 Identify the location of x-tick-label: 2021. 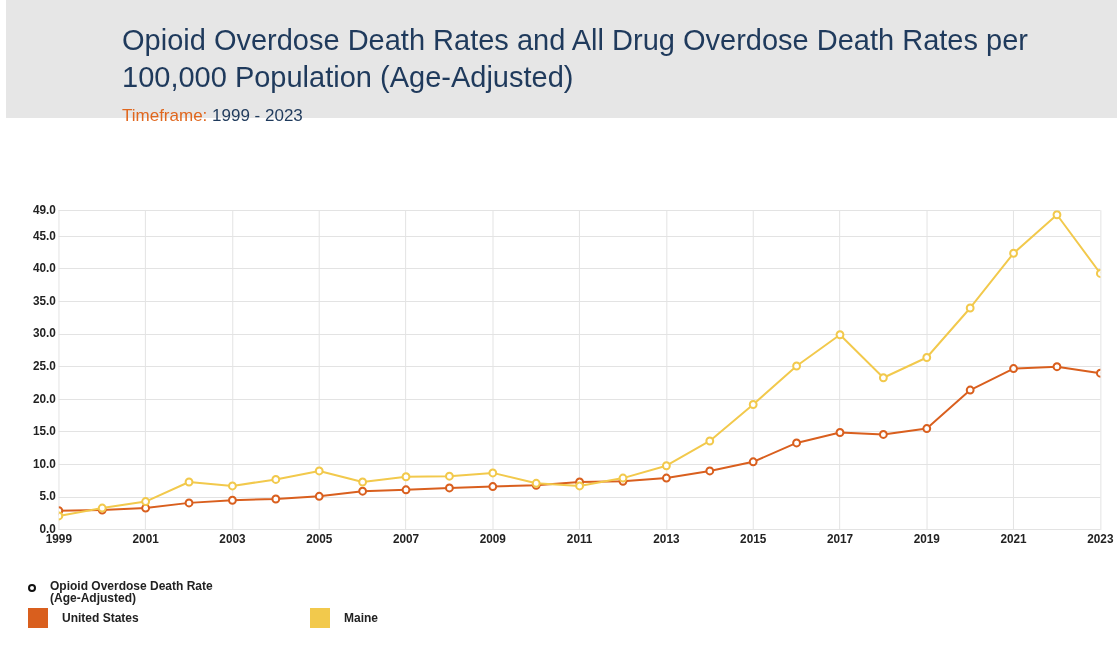
(1014, 539).